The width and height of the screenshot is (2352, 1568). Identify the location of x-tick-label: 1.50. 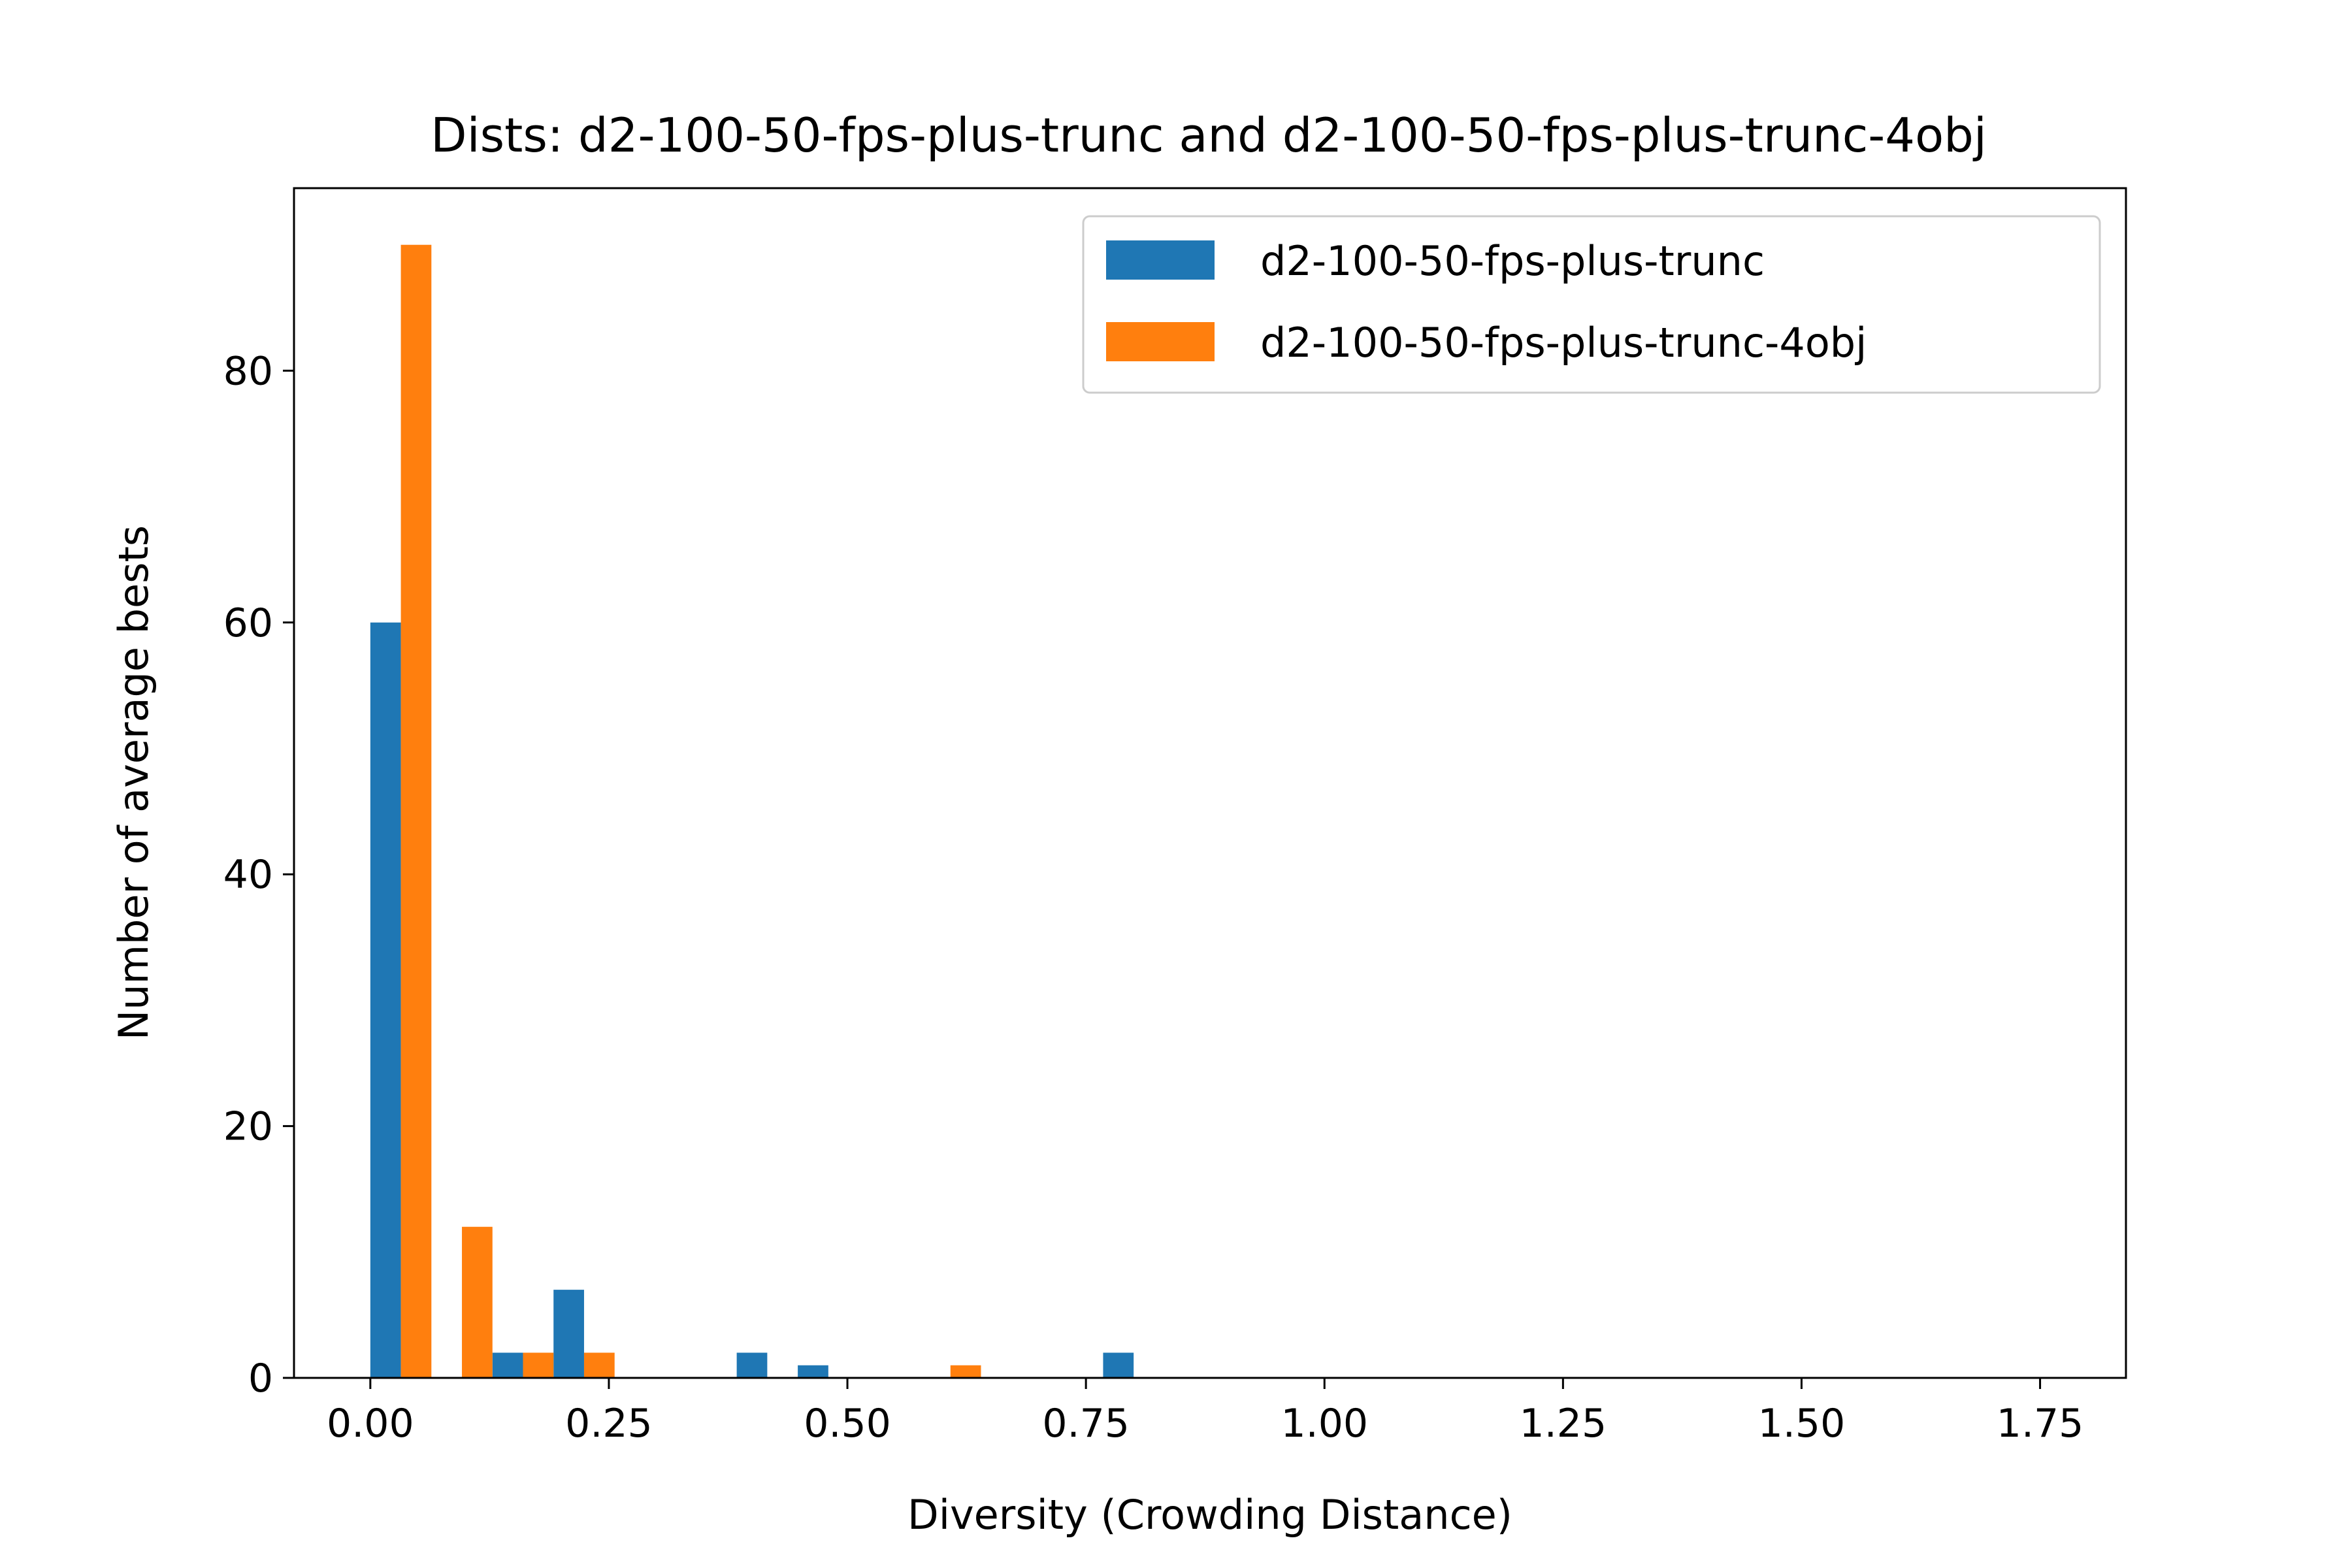
(1802, 1423).